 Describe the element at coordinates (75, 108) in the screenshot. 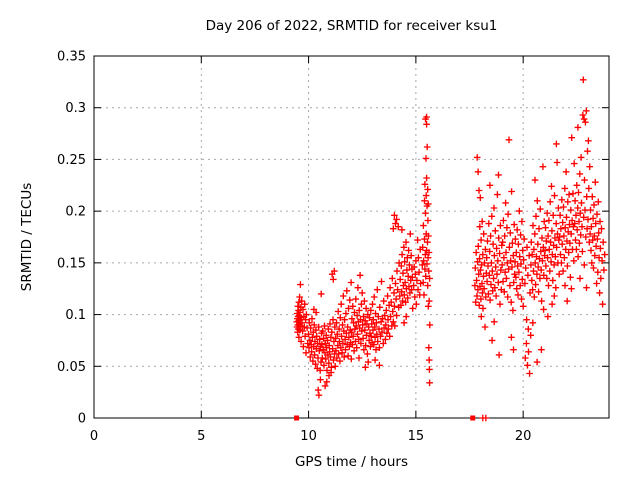

I see `y-tick-label: 0.3` at that location.